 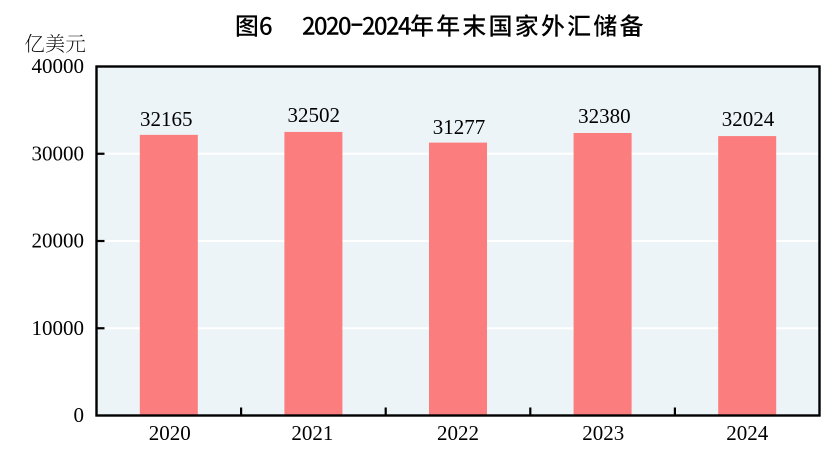 I want to click on svg-text: 32380, so click(x=604, y=116).